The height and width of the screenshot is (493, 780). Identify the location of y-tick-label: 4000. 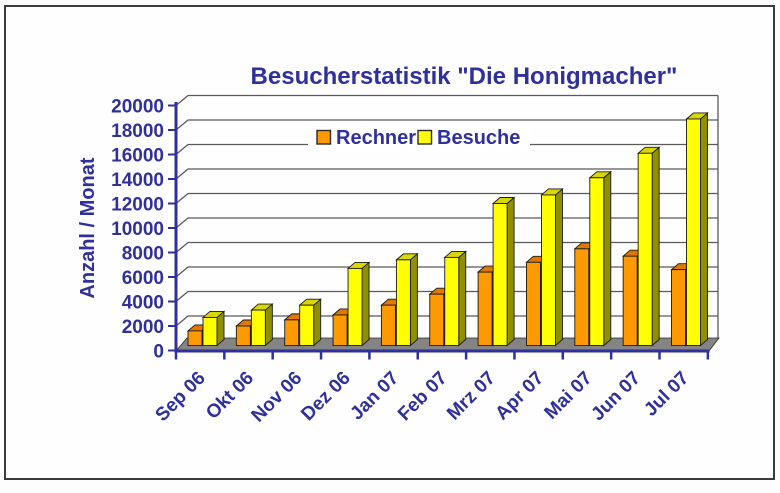
(143, 303).